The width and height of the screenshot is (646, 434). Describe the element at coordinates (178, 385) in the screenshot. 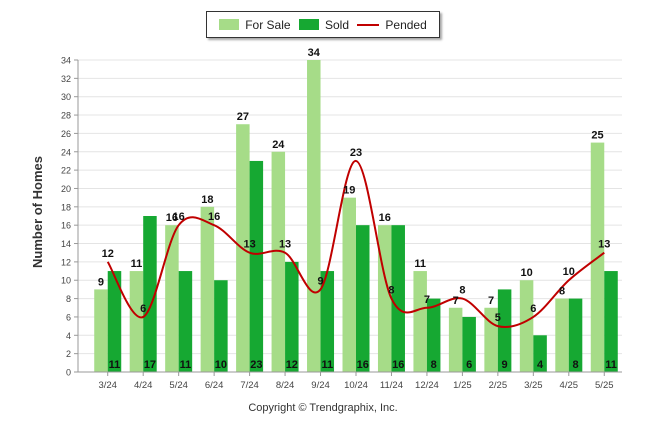

I see `x-tick-label: 5/24` at that location.